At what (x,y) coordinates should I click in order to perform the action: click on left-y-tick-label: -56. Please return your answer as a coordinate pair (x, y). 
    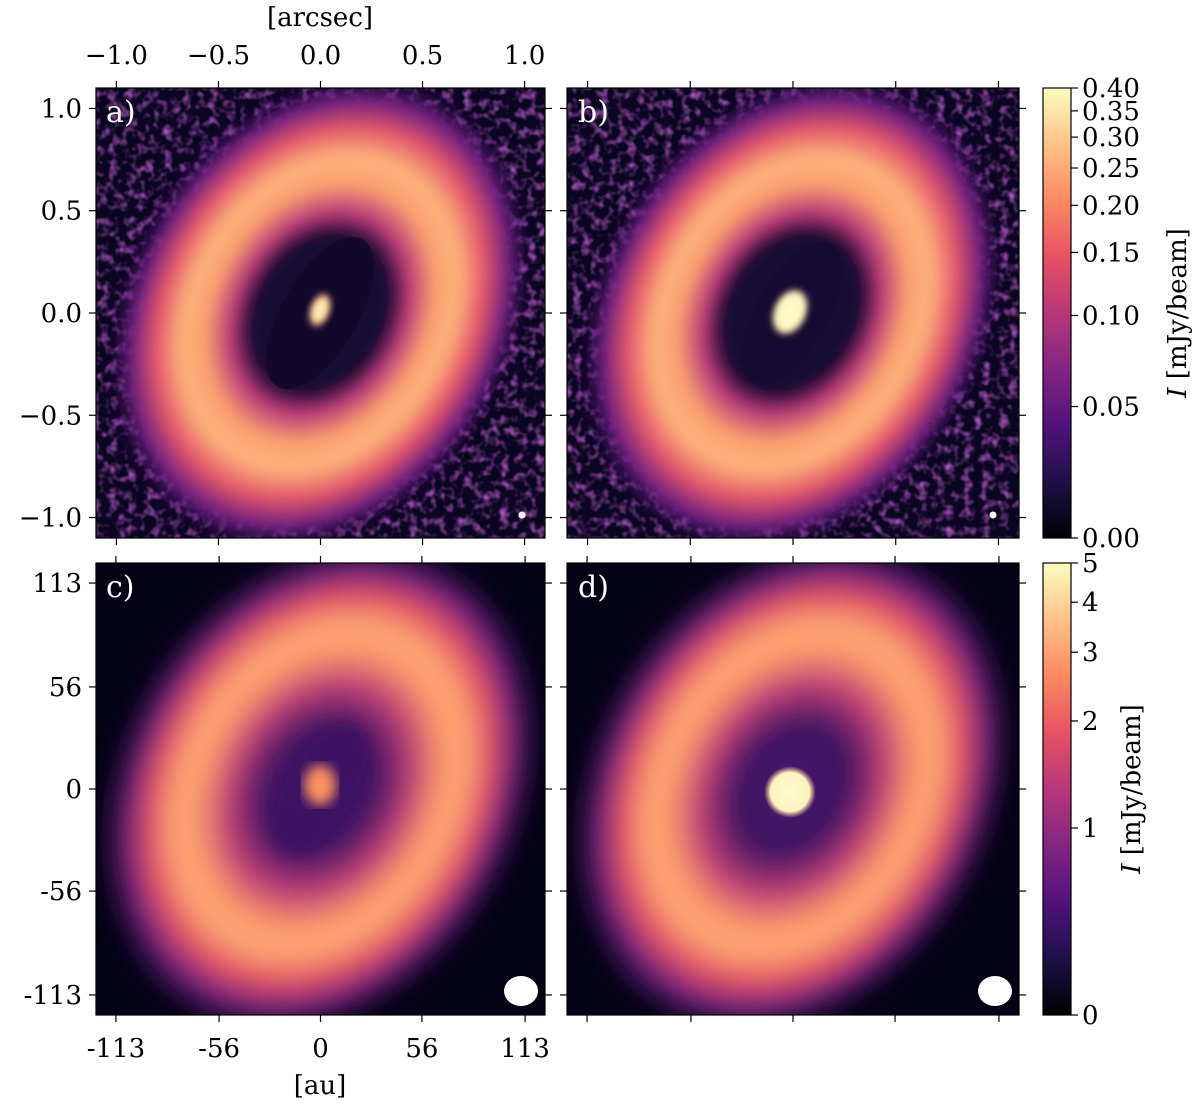
    Looking at the image, I should click on (61, 892).